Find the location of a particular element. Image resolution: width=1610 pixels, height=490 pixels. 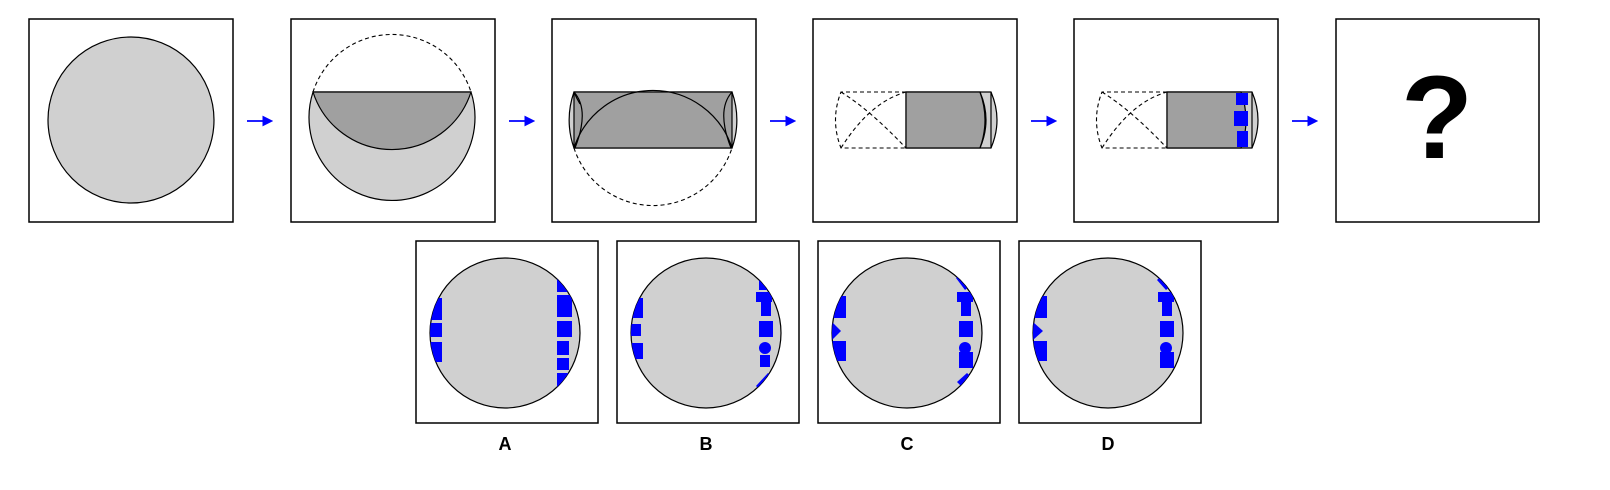

step-2-panel is located at coordinates (393, 120).